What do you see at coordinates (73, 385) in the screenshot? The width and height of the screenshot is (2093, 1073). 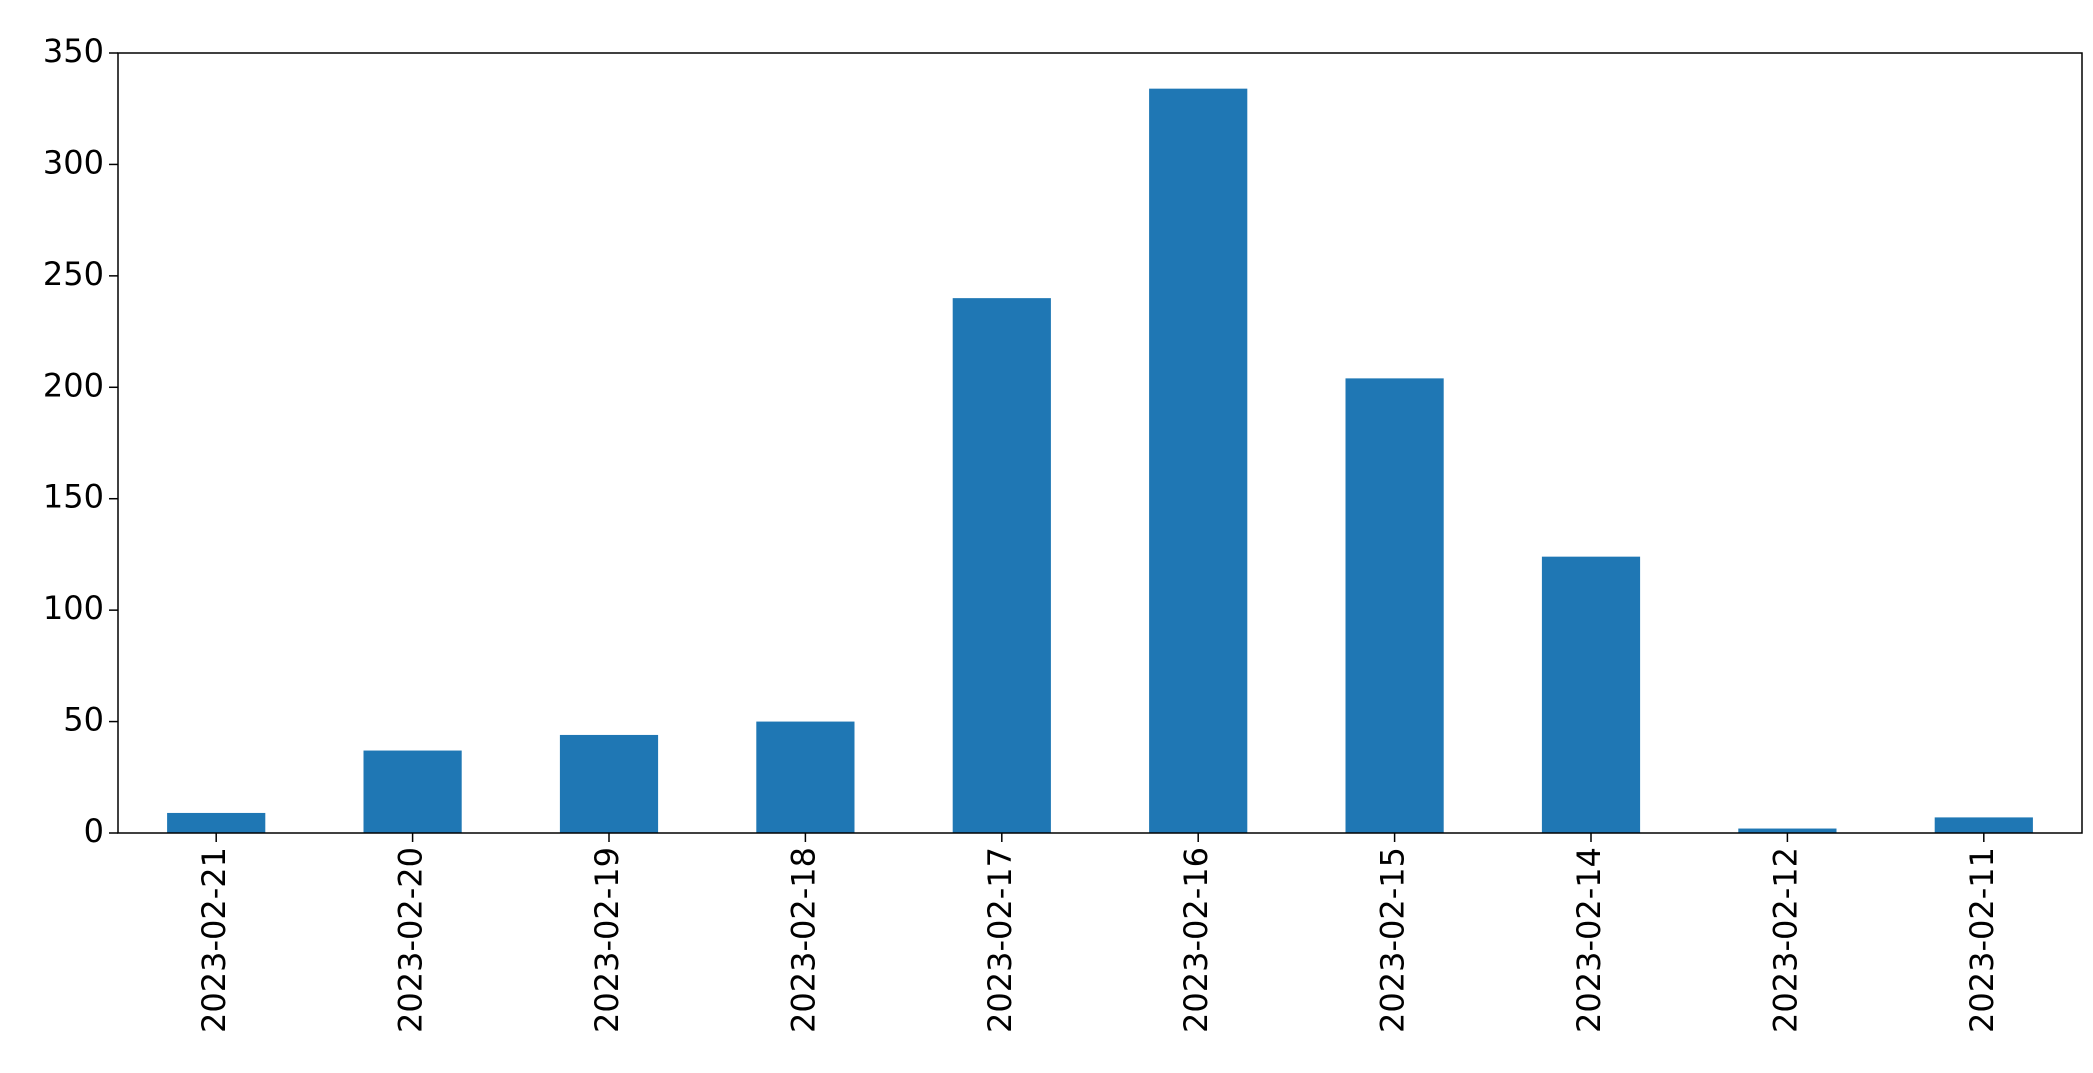 I see `y-tick-label: 200` at bounding box center [73, 385].